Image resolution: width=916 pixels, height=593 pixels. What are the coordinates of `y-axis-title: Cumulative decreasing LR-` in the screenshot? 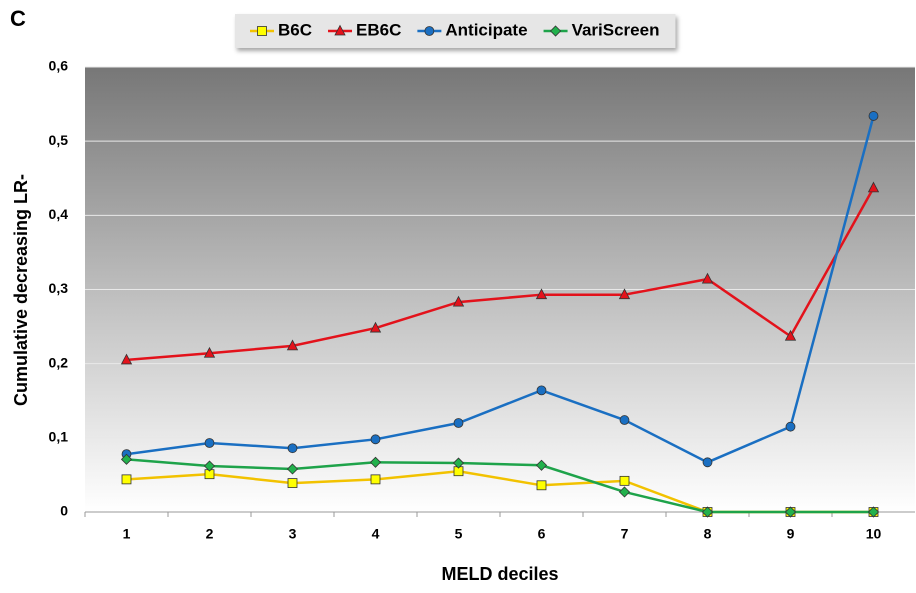 It's located at (21, 290).